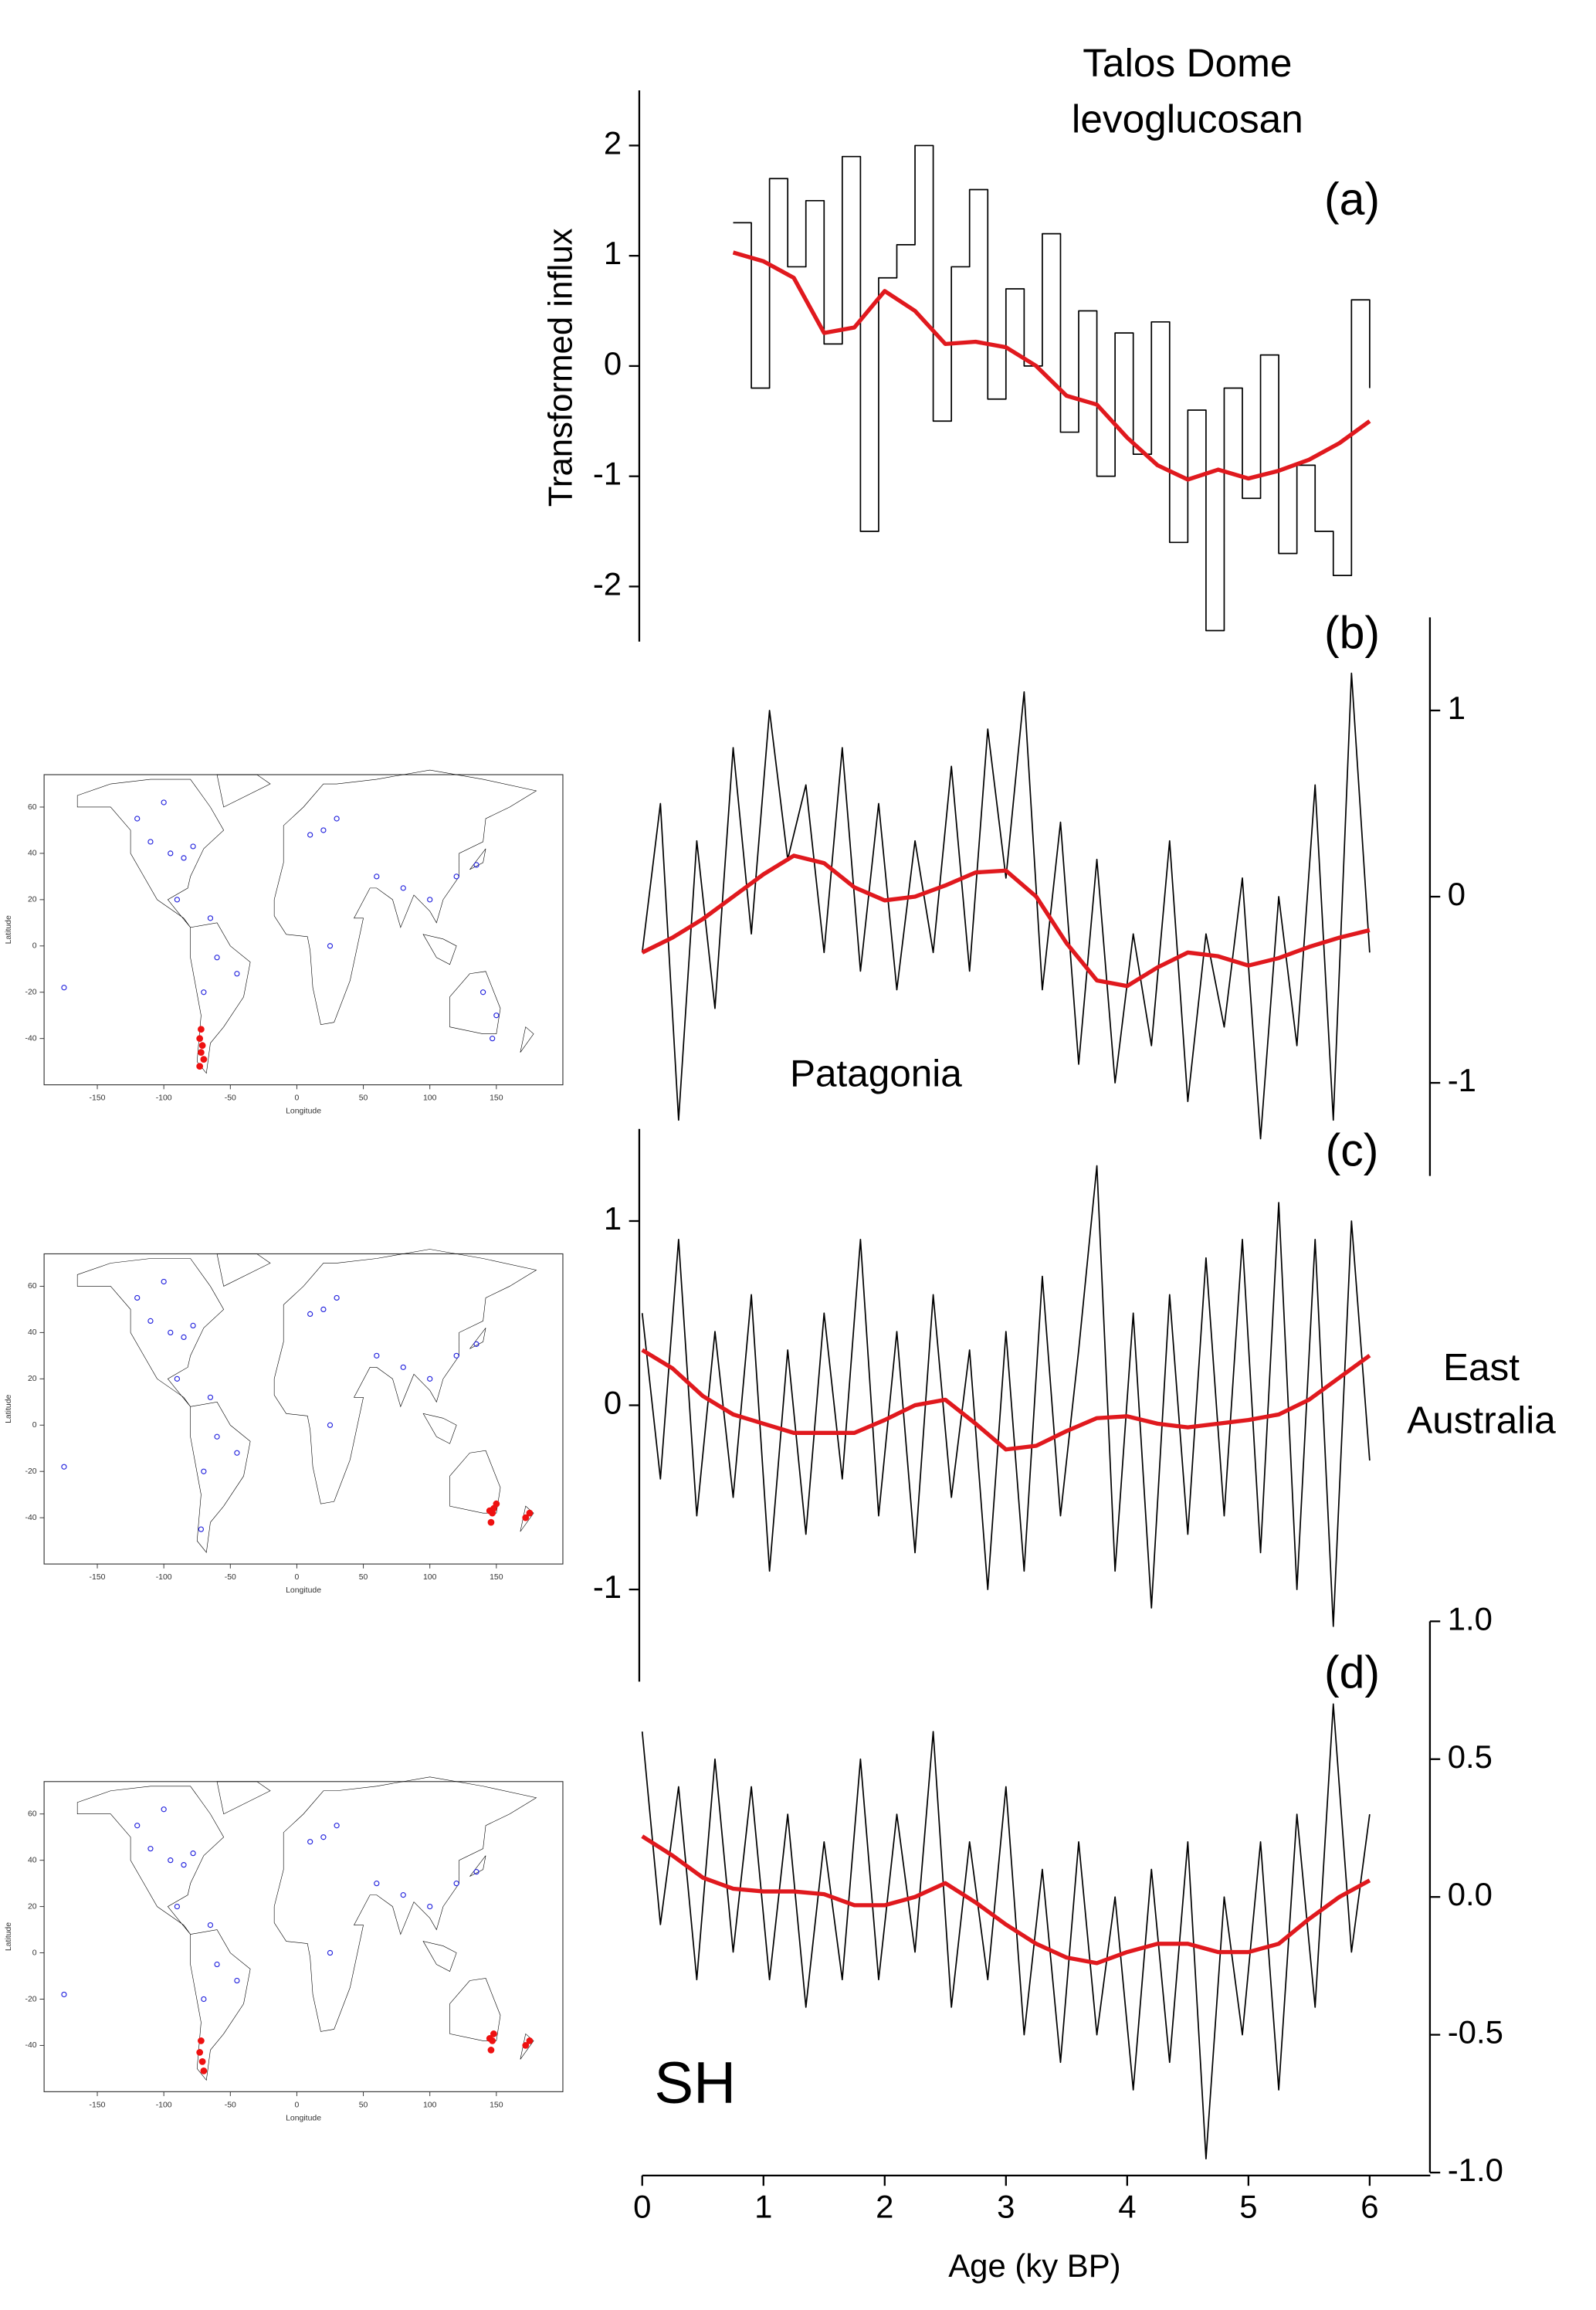 Image resolution: width=1596 pixels, height=2310 pixels. What do you see at coordinates (32, 854) in the screenshot?
I see `map-y-tick-label: 40` at bounding box center [32, 854].